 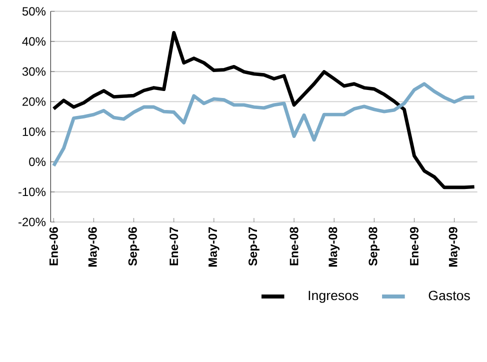 What do you see at coordinates (374, 246) in the screenshot?
I see `x-tick-label: Sep-08` at bounding box center [374, 246].